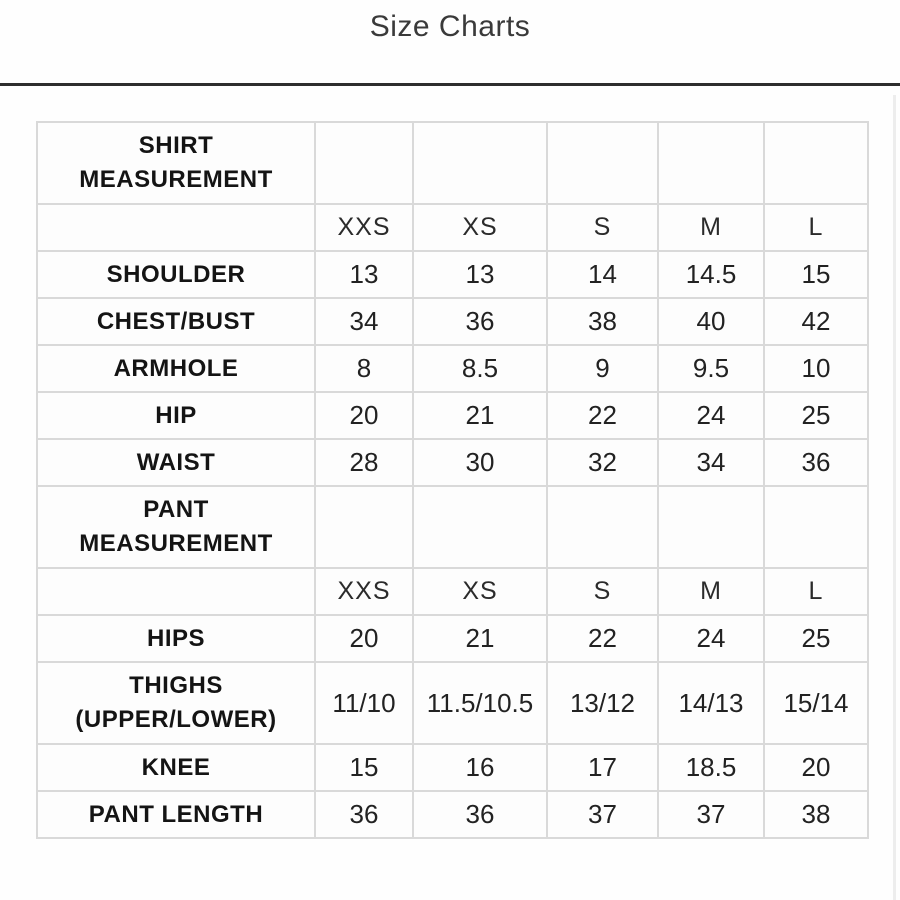 The image size is (900, 900). Describe the element at coordinates (602, 462) in the screenshot. I see `value-cell: 32` at that location.